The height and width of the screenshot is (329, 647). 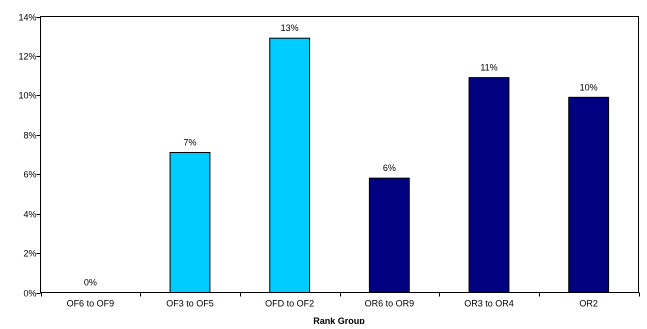 I want to click on x-tick-label: OR2, so click(x=588, y=304).